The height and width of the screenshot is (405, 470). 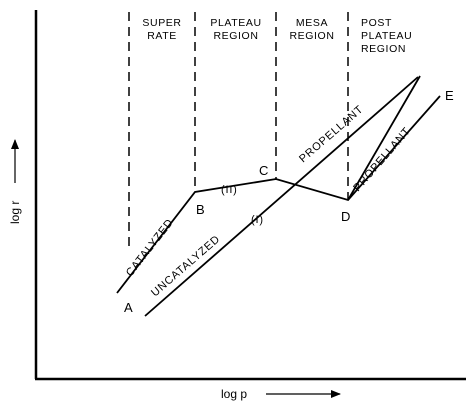 I want to click on point-b: B, so click(x=200, y=209).